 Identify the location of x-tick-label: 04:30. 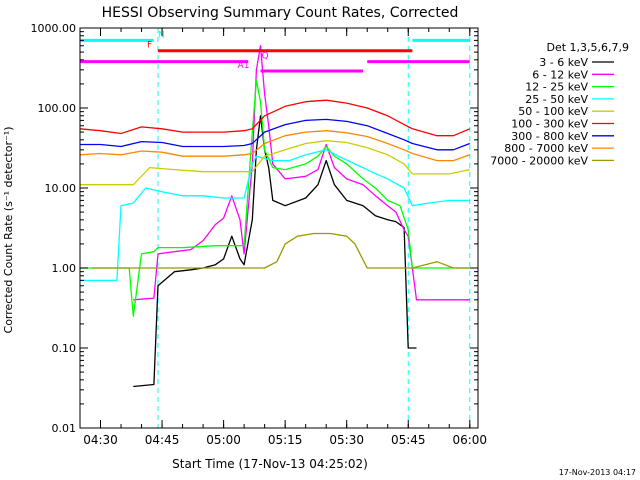
(100, 440).